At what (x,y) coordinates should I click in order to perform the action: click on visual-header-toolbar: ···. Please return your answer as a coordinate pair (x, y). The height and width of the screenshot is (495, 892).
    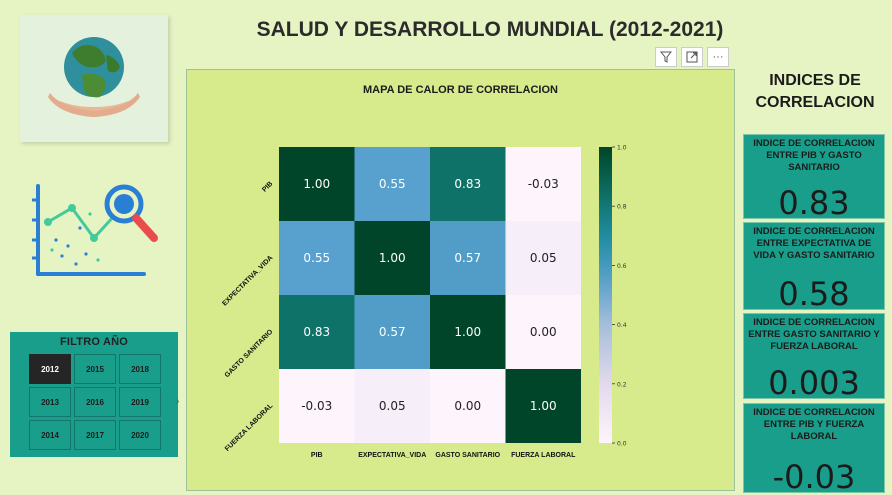
    Looking at the image, I should click on (692, 57).